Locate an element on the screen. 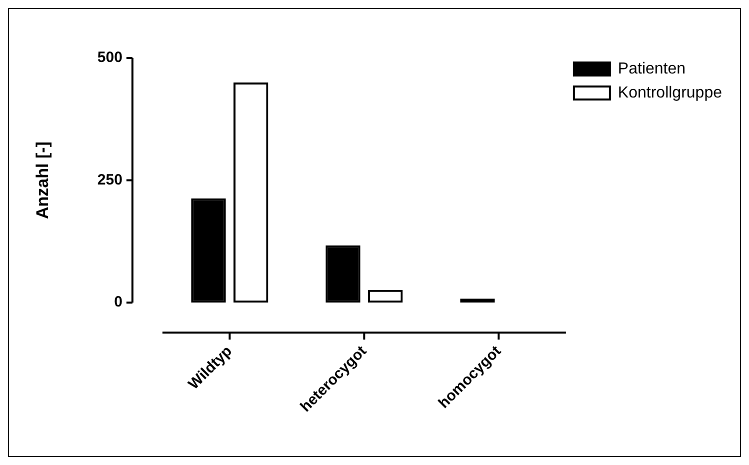 The width and height of the screenshot is (749, 465). y-tick-label: 500 is located at coordinates (109, 57).